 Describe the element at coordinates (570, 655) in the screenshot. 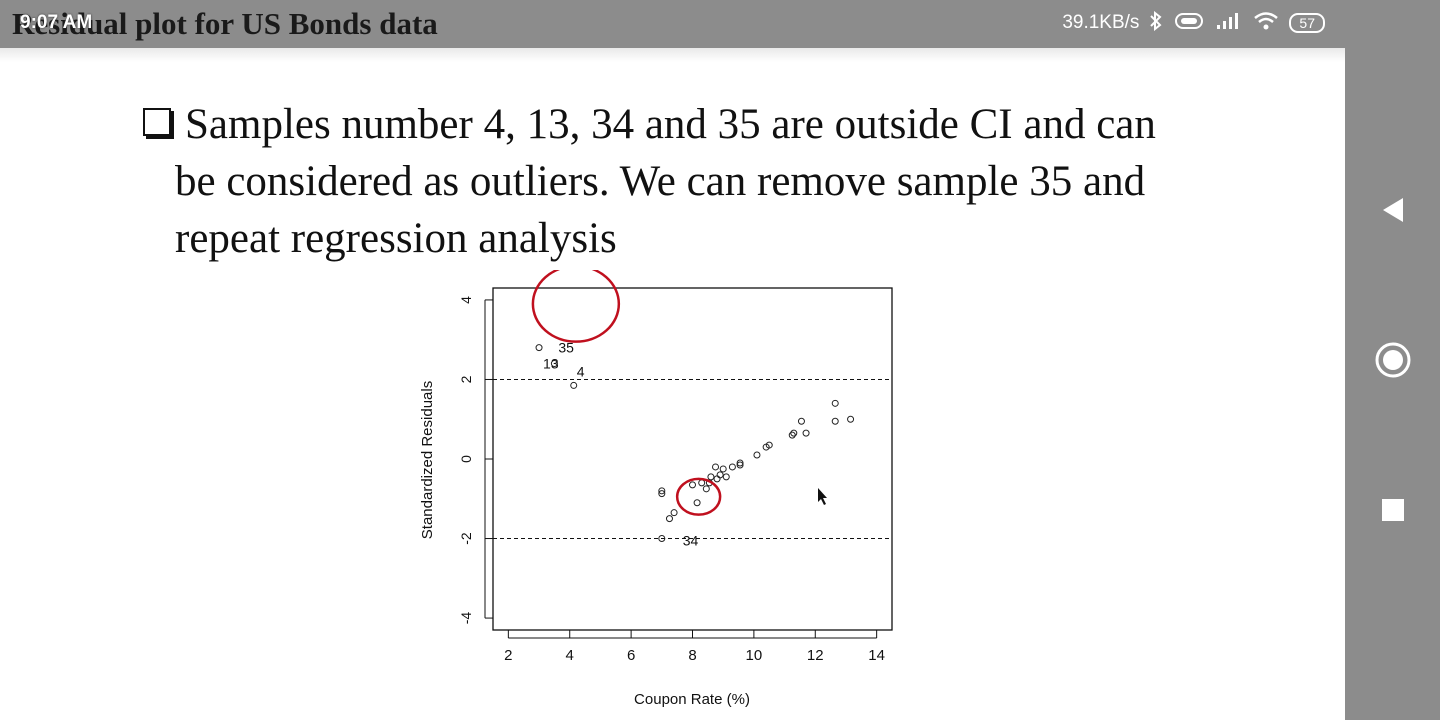

I see `x-tick-label: 4` at that location.